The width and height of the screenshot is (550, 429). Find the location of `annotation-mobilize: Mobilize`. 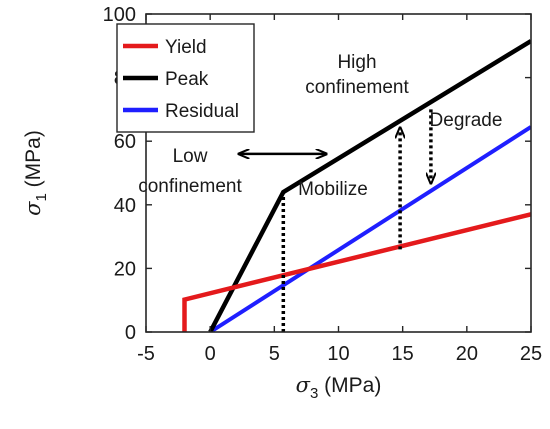

annotation-mobilize: Mobilize is located at coordinates (333, 189).